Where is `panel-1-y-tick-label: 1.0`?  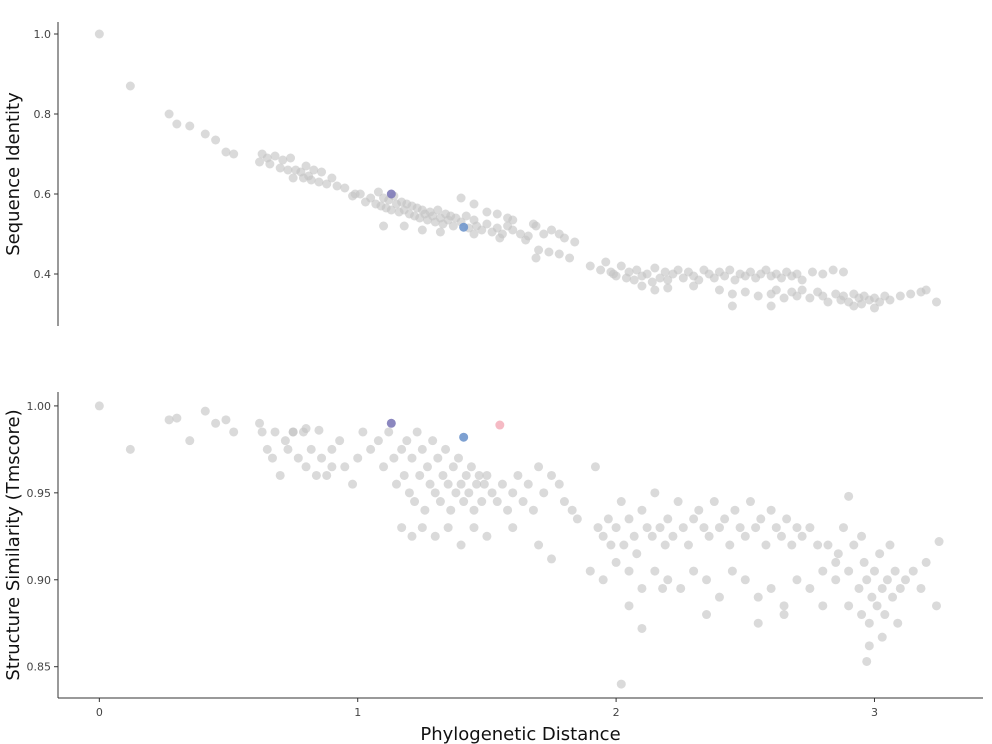
panel-1-y-tick-label: 1.0 is located at coordinates (43, 34).